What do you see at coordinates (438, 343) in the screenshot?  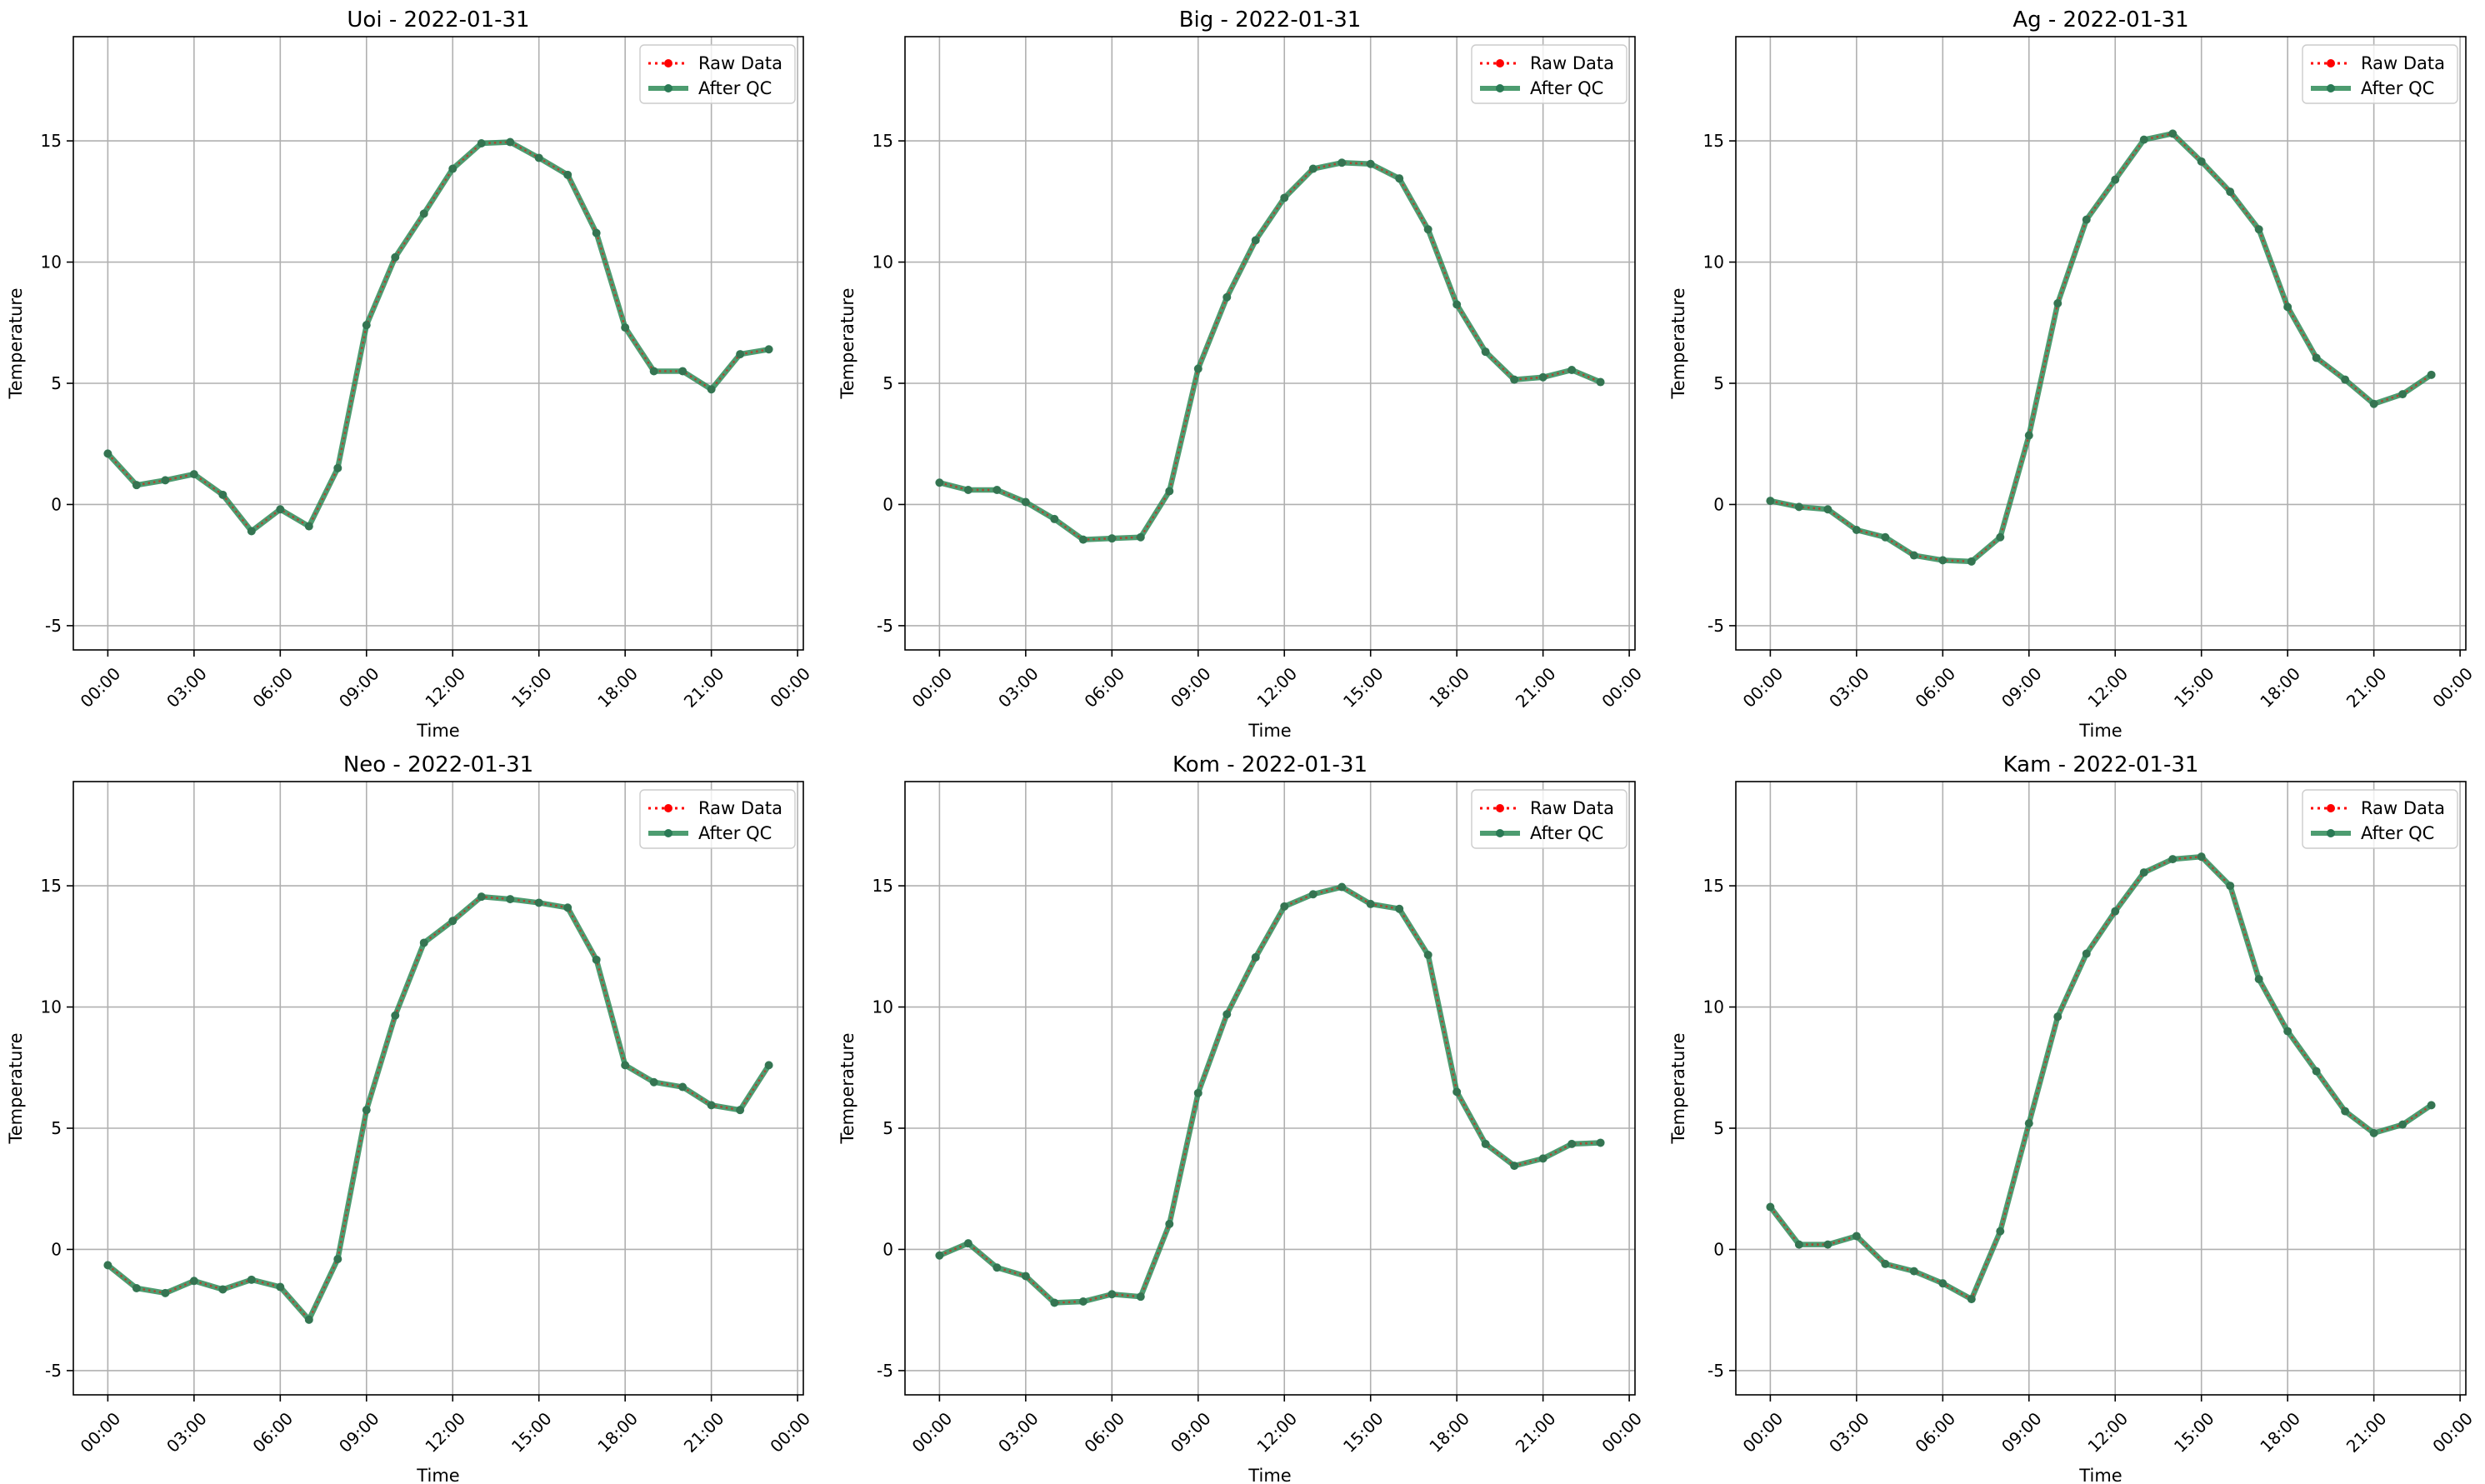 I see `axes-frame` at bounding box center [438, 343].